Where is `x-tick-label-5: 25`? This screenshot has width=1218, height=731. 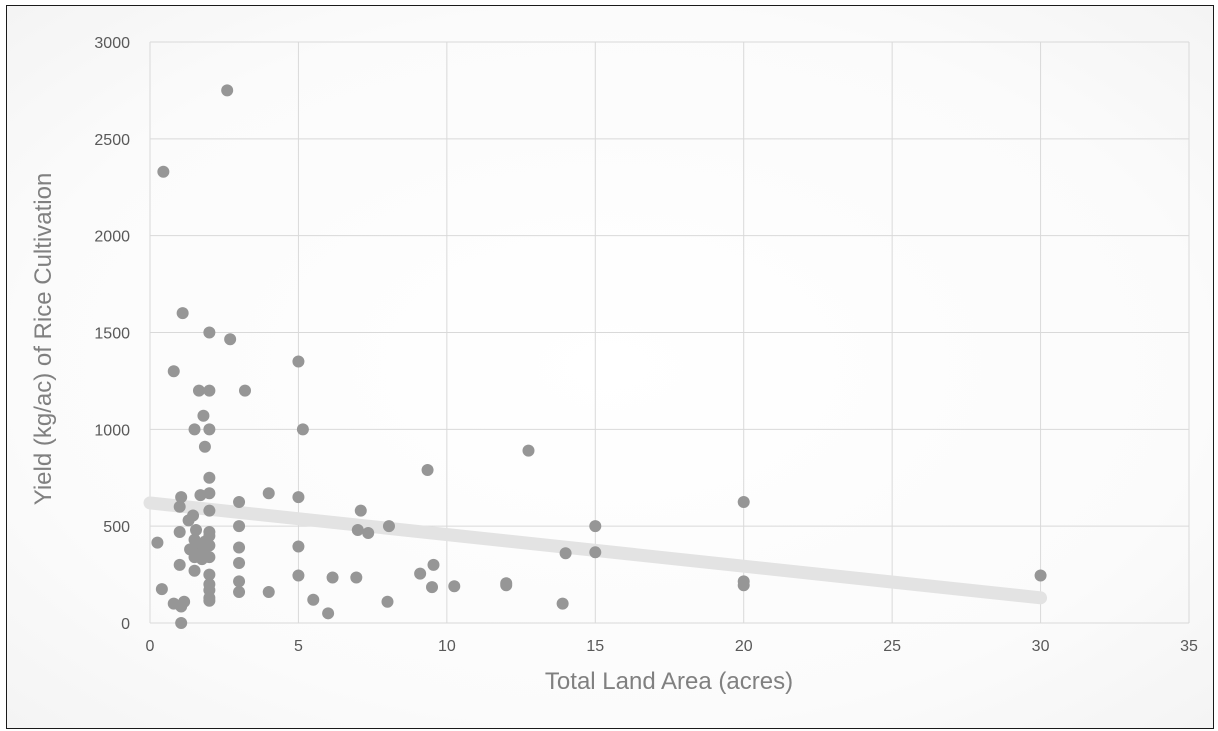 x-tick-label-5: 25 is located at coordinates (892, 646).